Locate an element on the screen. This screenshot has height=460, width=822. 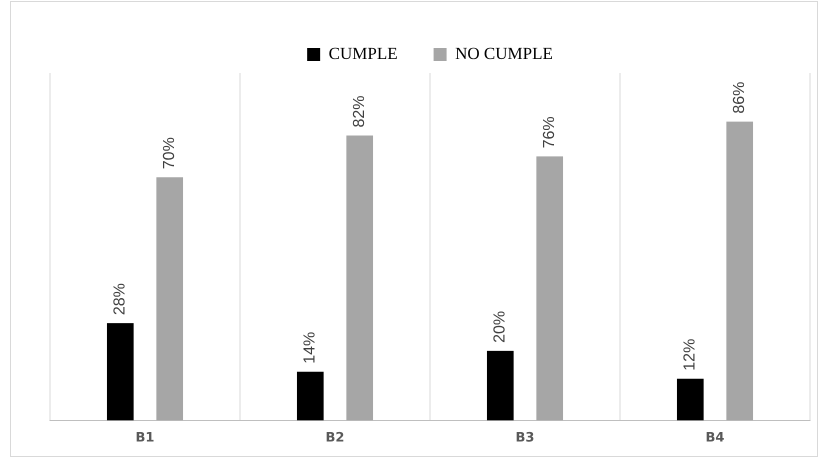
x-tick-label: B3 is located at coordinates (525, 438).